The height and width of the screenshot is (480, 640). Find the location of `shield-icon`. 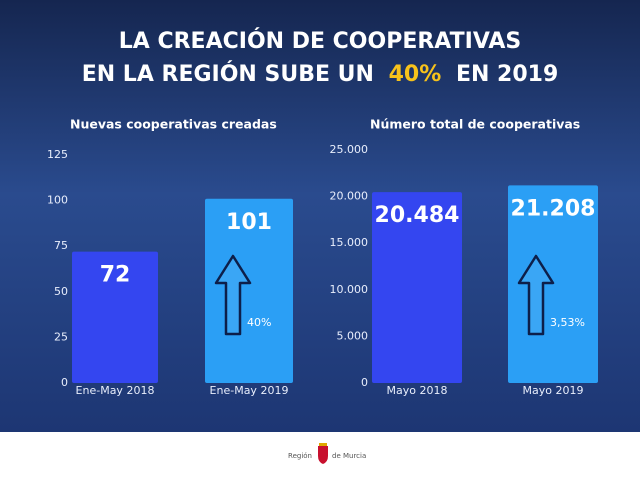

shield-icon is located at coordinates (323, 455).